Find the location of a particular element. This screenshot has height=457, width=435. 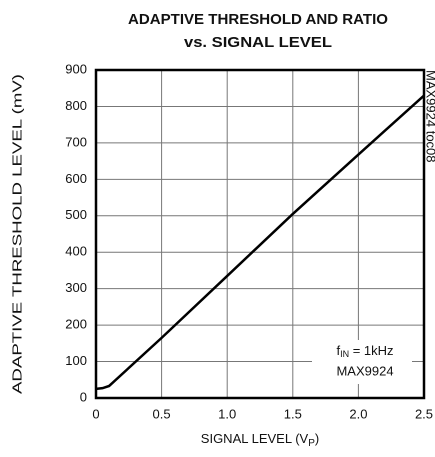

x-tick-label: 0.5 is located at coordinates (162, 413).